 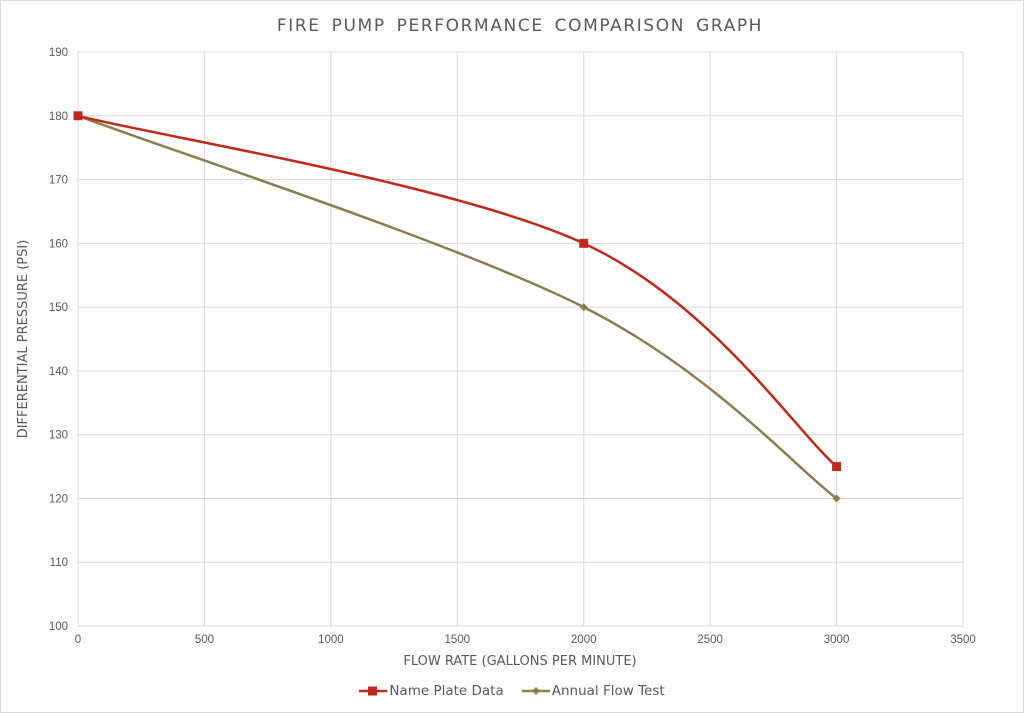 What do you see at coordinates (58, 340) in the screenshot?
I see `y-axis-ticks: 100 110 120 130 140 150 160 170 180 190` at bounding box center [58, 340].